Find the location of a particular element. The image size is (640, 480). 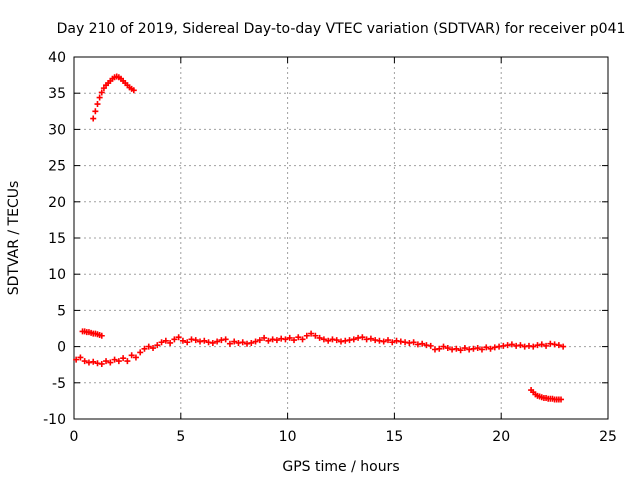

y-tick-label: 40 is located at coordinates (57, 58).